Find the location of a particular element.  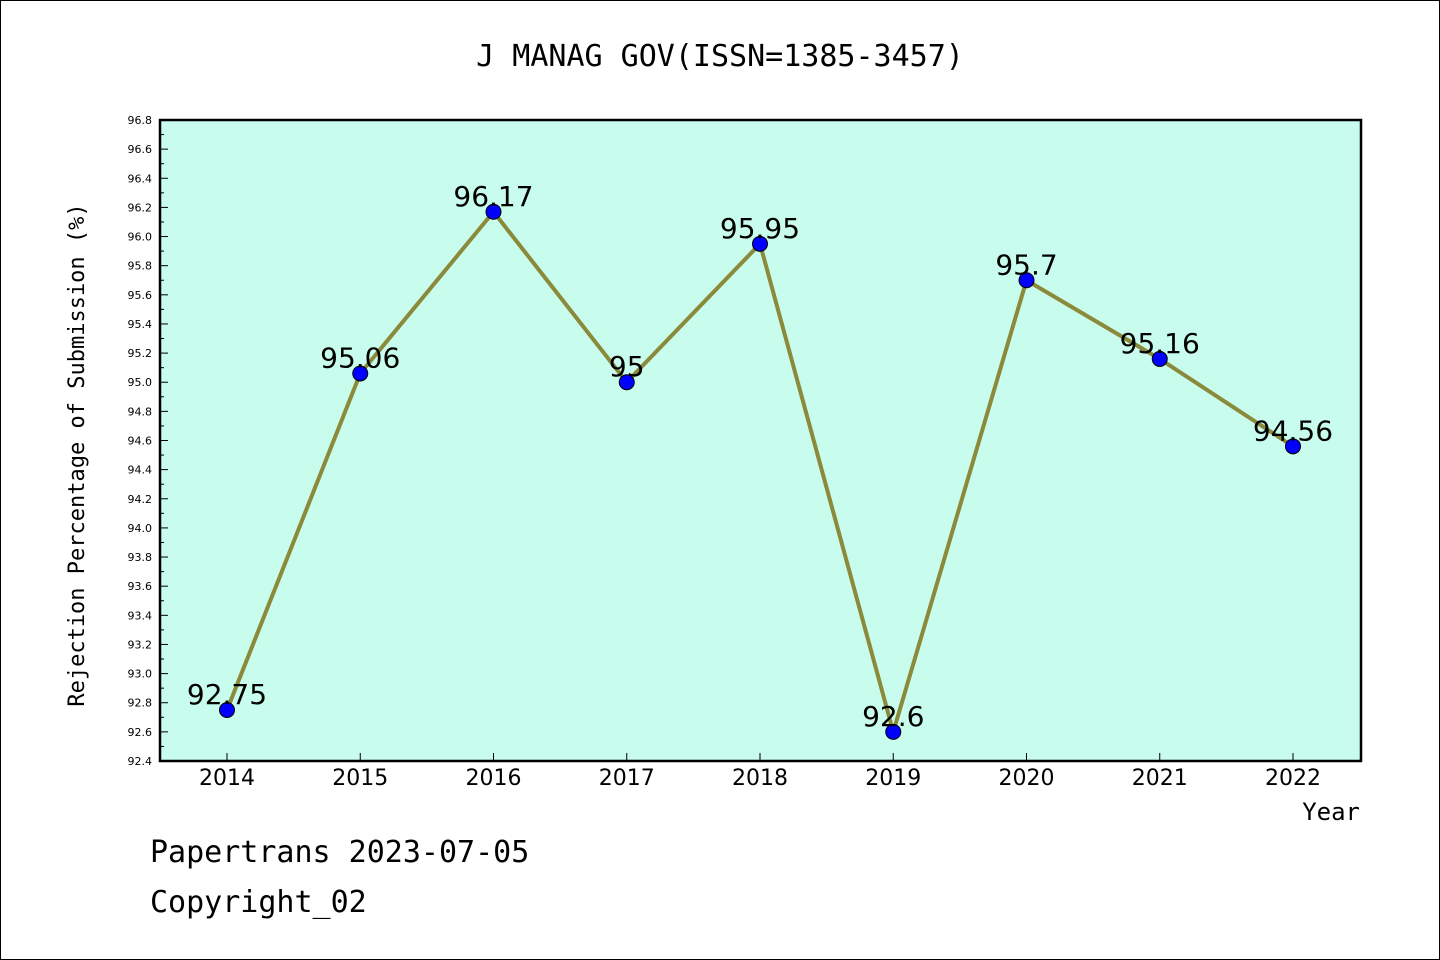

footer-date: Papertrans 2023-07-05 is located at coordinates (340, 852).